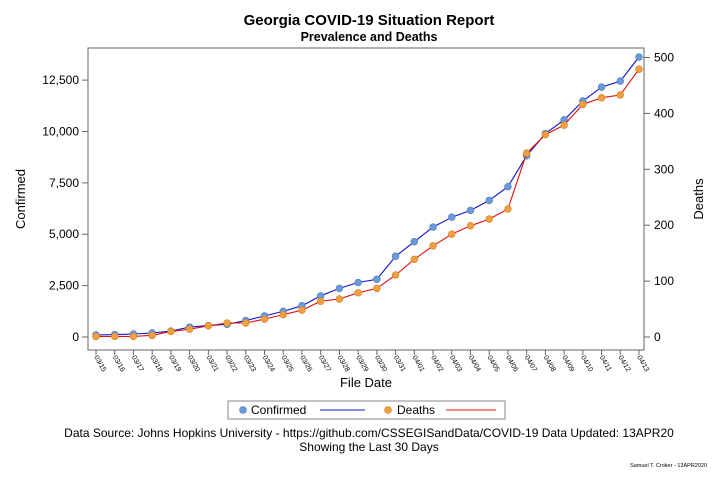 This screenshot has width=720, height=480. Describe the element at coordinates (361, 364) in the screenshot. I see `x-tick-label: 03/29` at that location.